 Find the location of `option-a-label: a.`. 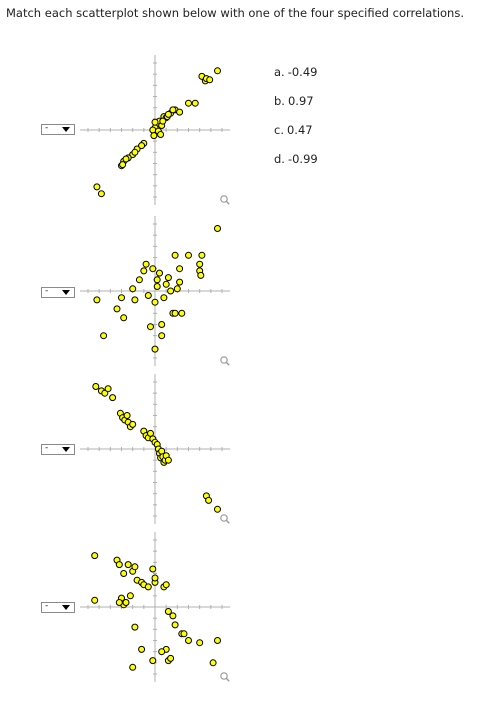

option-a-label: a. is located at coordinates (279, 72).